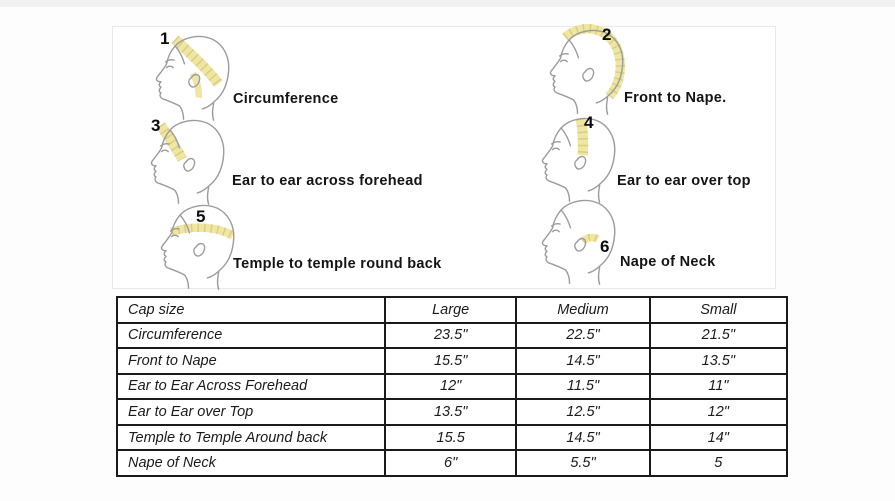 This screenshot has height=501, width=895. Describe the element at coordinates (583, 310) in the screenshot. I see `column-header-medium: Medium` at that location.